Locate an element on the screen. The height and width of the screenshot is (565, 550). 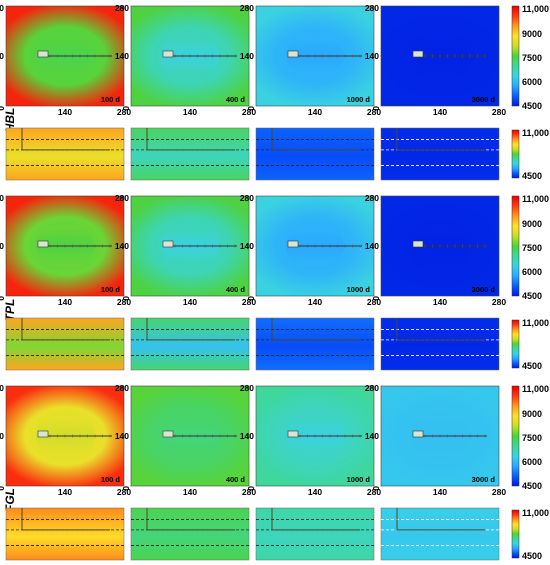
map-panel-hbl-2: 400 d 280 140 0 140 280 is located at coordinates (186, 60).